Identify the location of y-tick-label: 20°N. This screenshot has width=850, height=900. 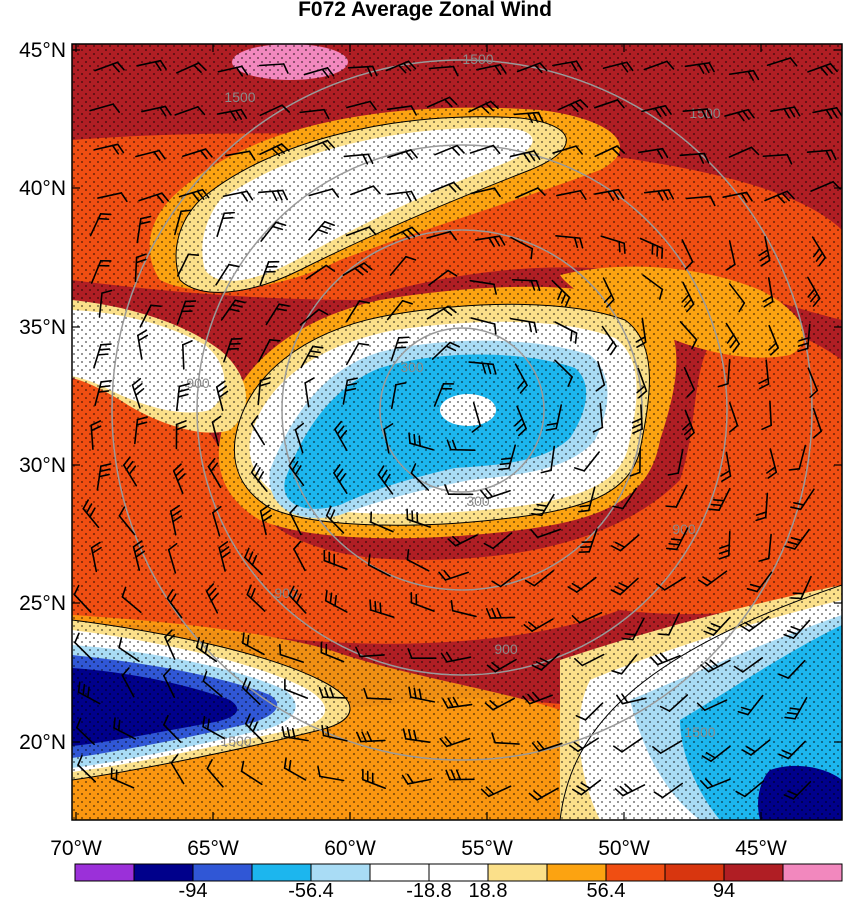
(42, 742).